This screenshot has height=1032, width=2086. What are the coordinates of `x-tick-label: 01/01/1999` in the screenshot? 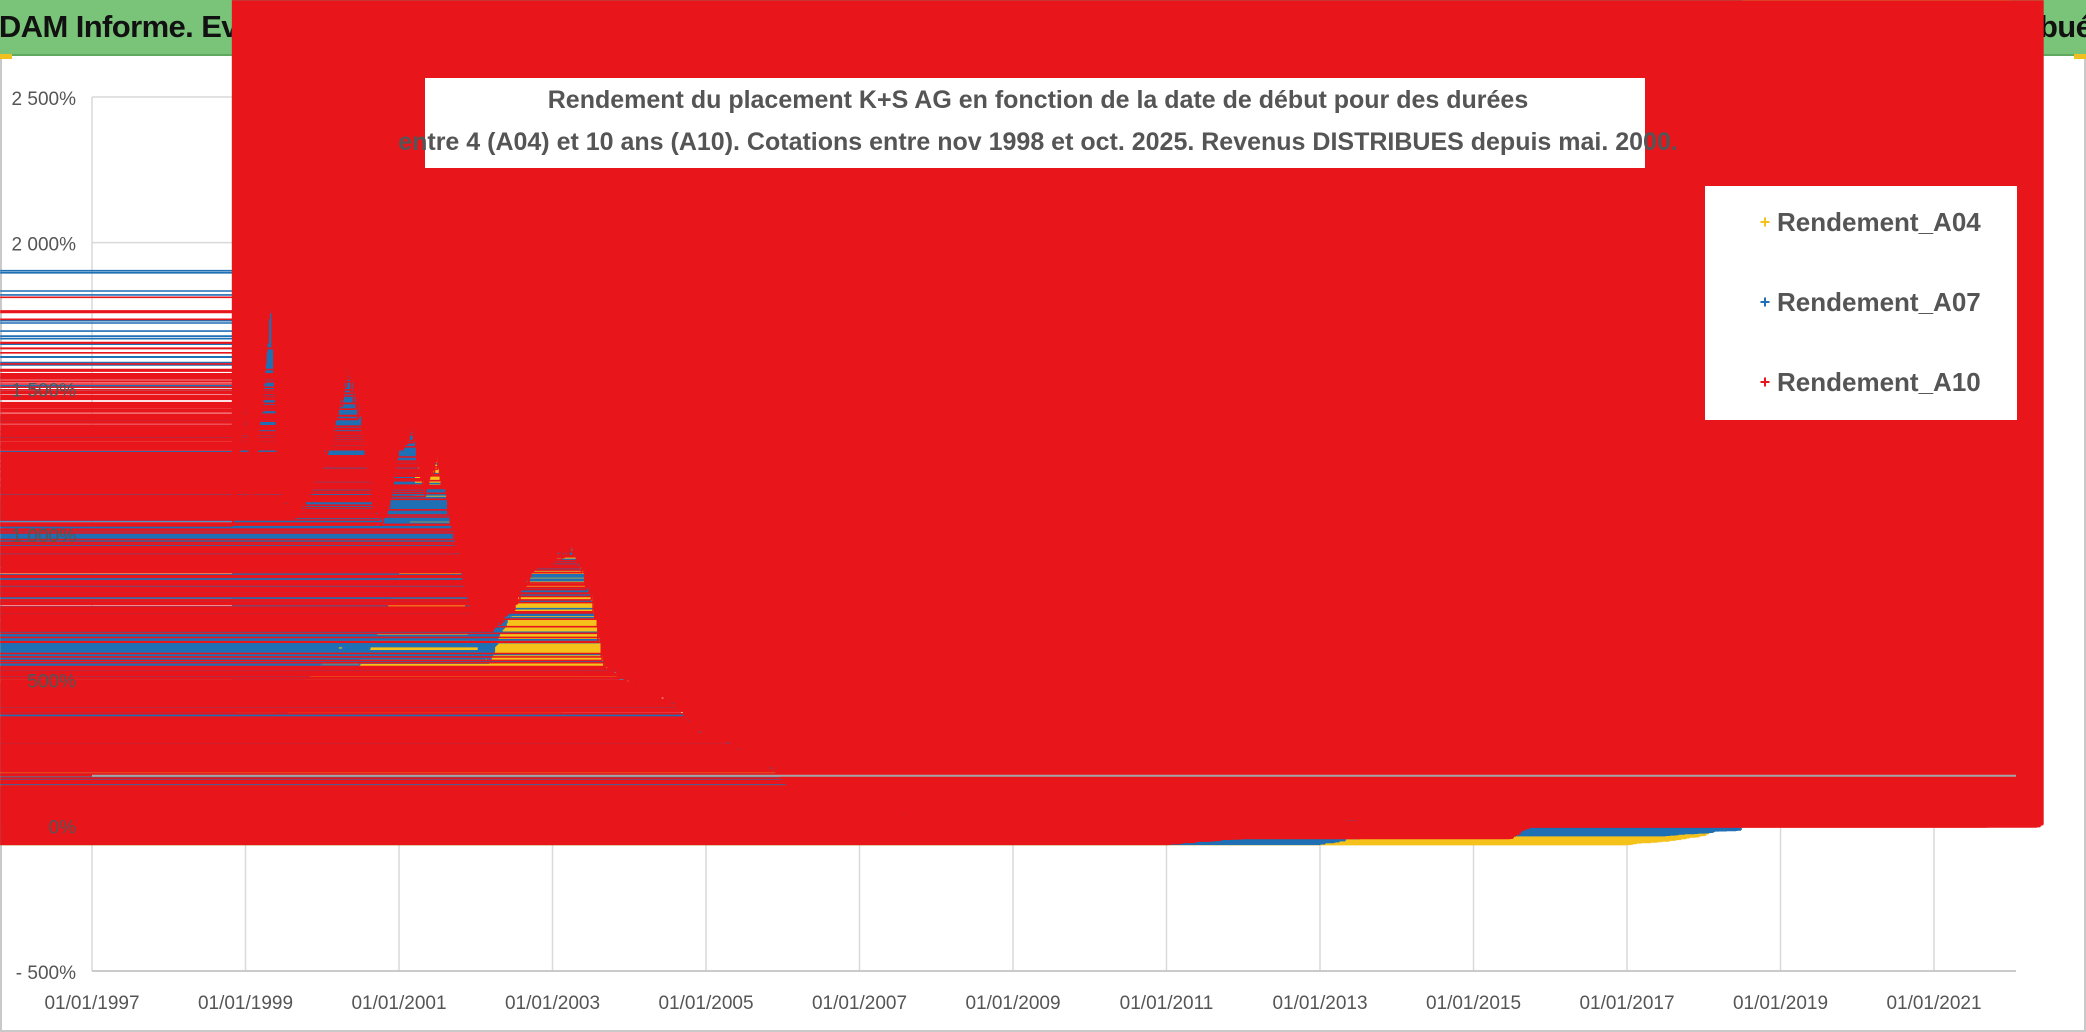 It's located at (245, 1003).